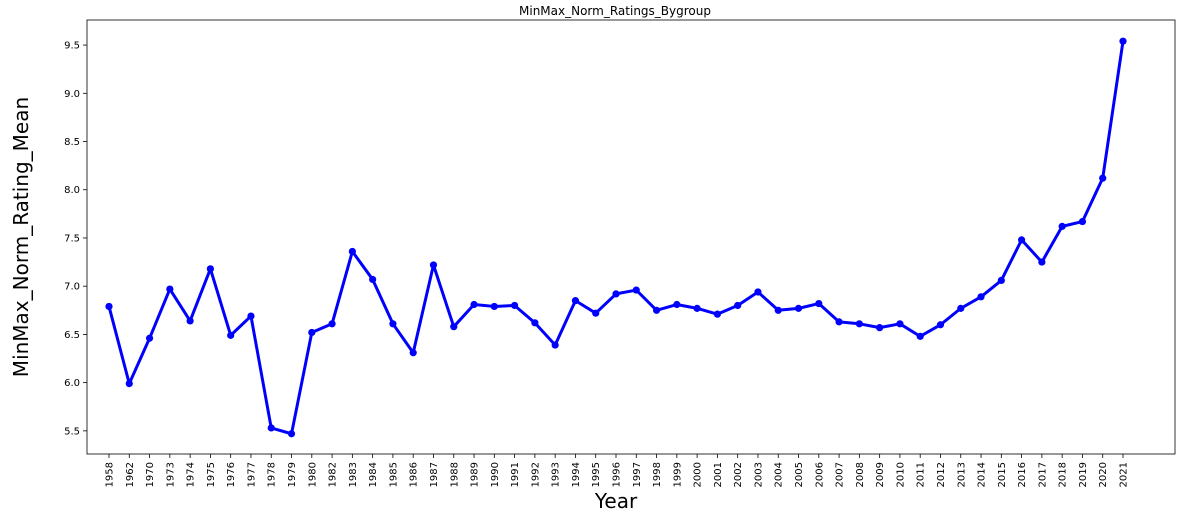 The height and width of the screenshot is (517, 1185). Describe the element at coordinates (72, 431) in the screenshot. I see `y-tick-label: 5.5` at that location.